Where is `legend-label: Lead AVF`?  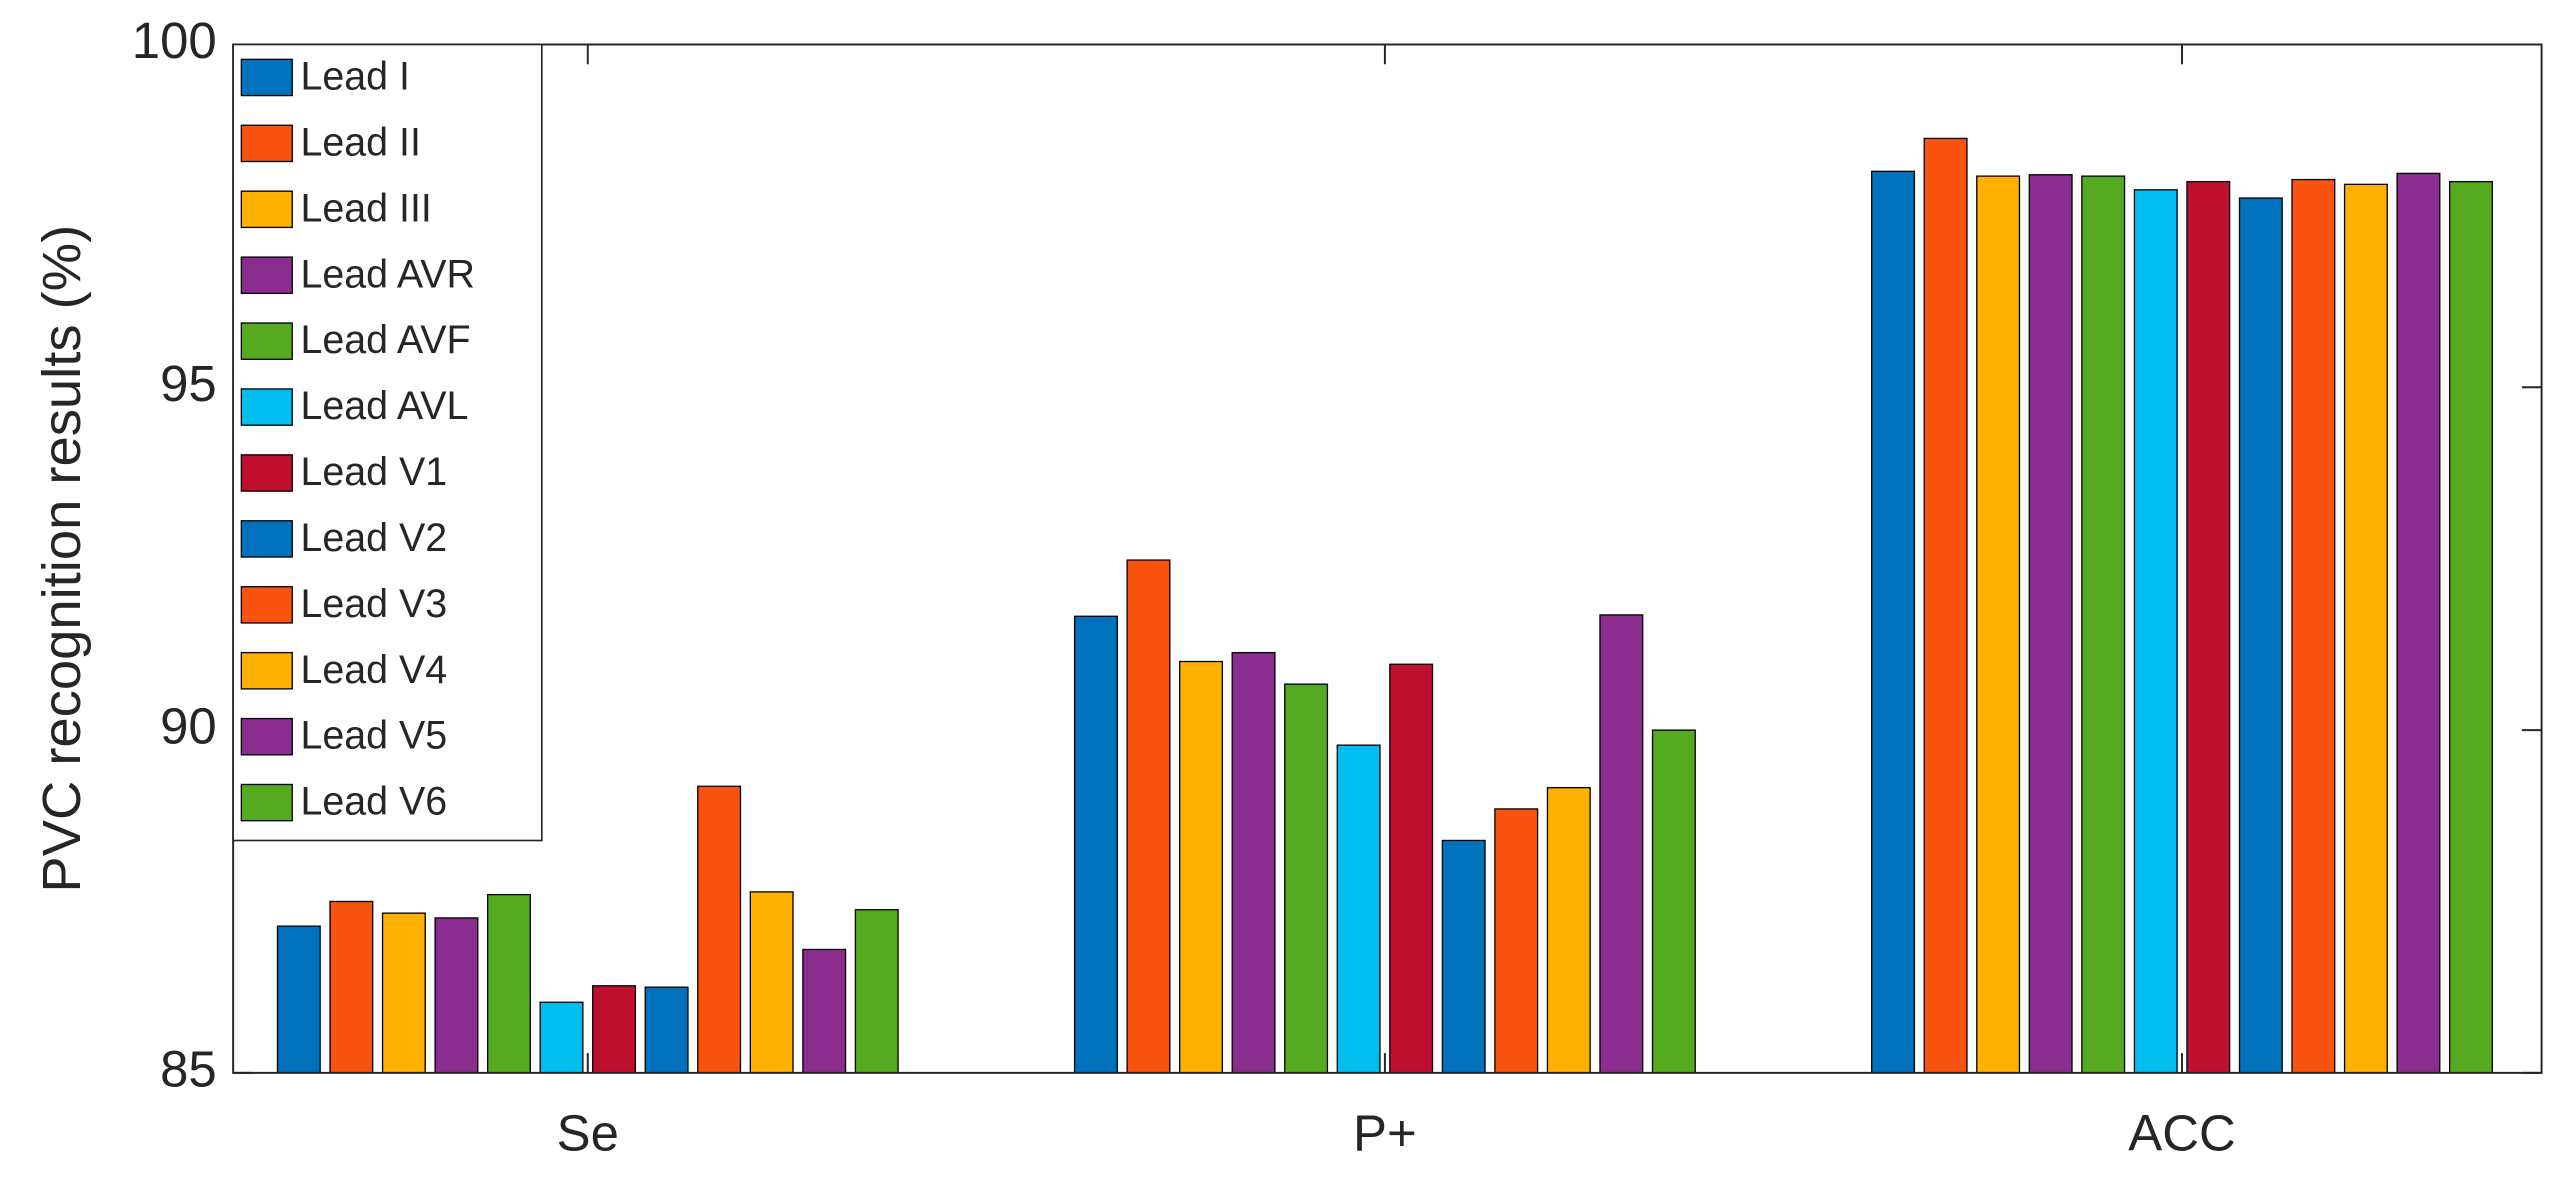
legend-label: Lead AVF is located at coordinates (385, 340).